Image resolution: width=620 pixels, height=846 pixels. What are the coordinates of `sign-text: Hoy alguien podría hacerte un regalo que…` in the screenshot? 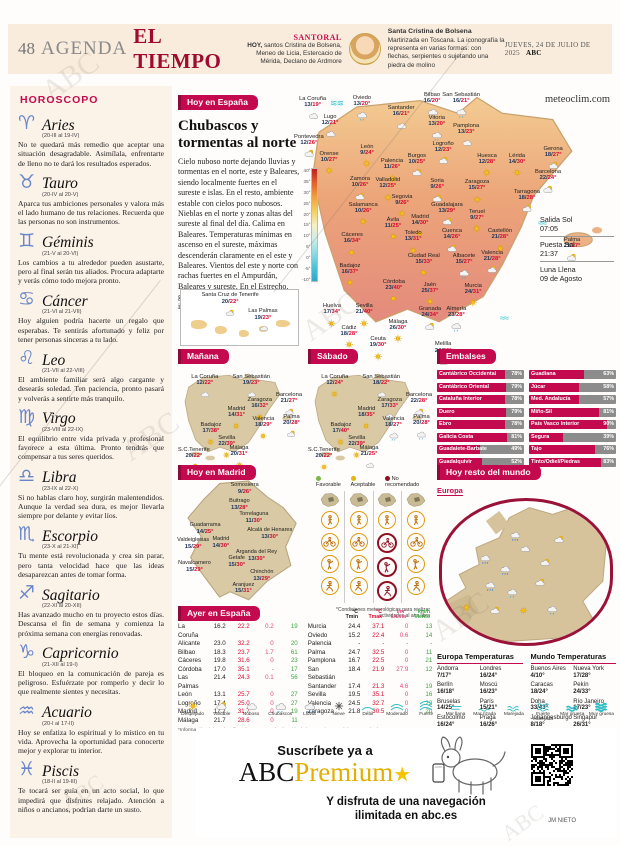 It's located at (91, 330).